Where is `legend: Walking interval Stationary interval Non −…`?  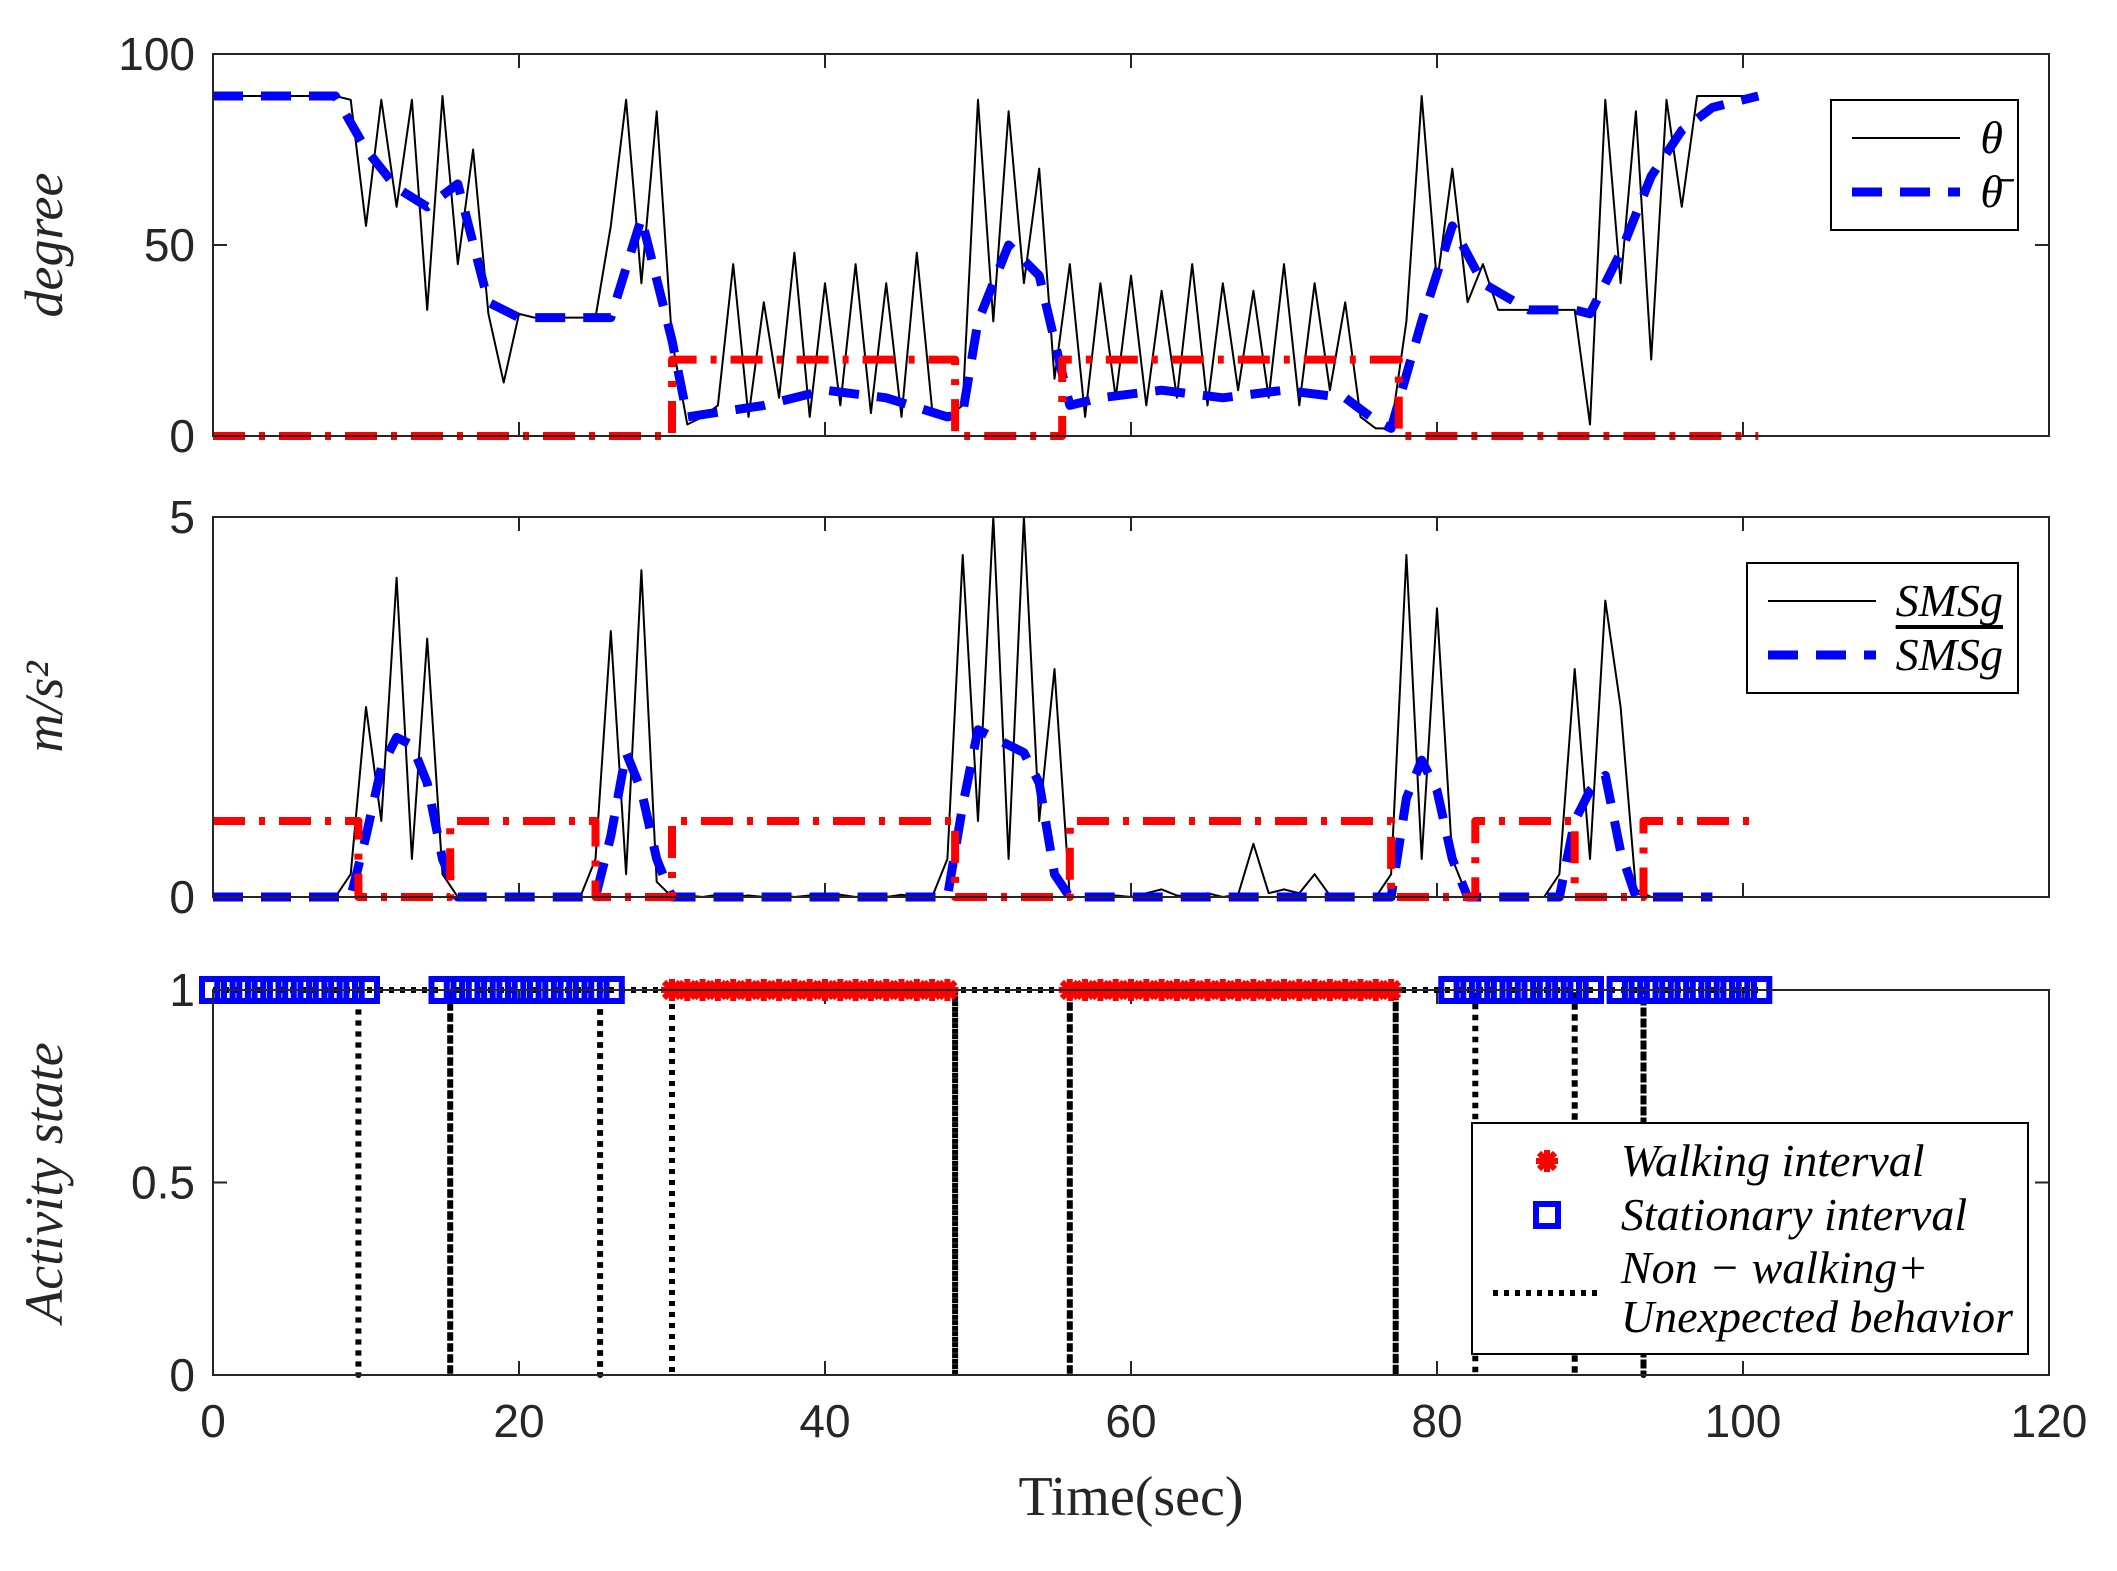
legend: Walking interval Stationary interval Non −… is located at coordinates (1749, 1238).